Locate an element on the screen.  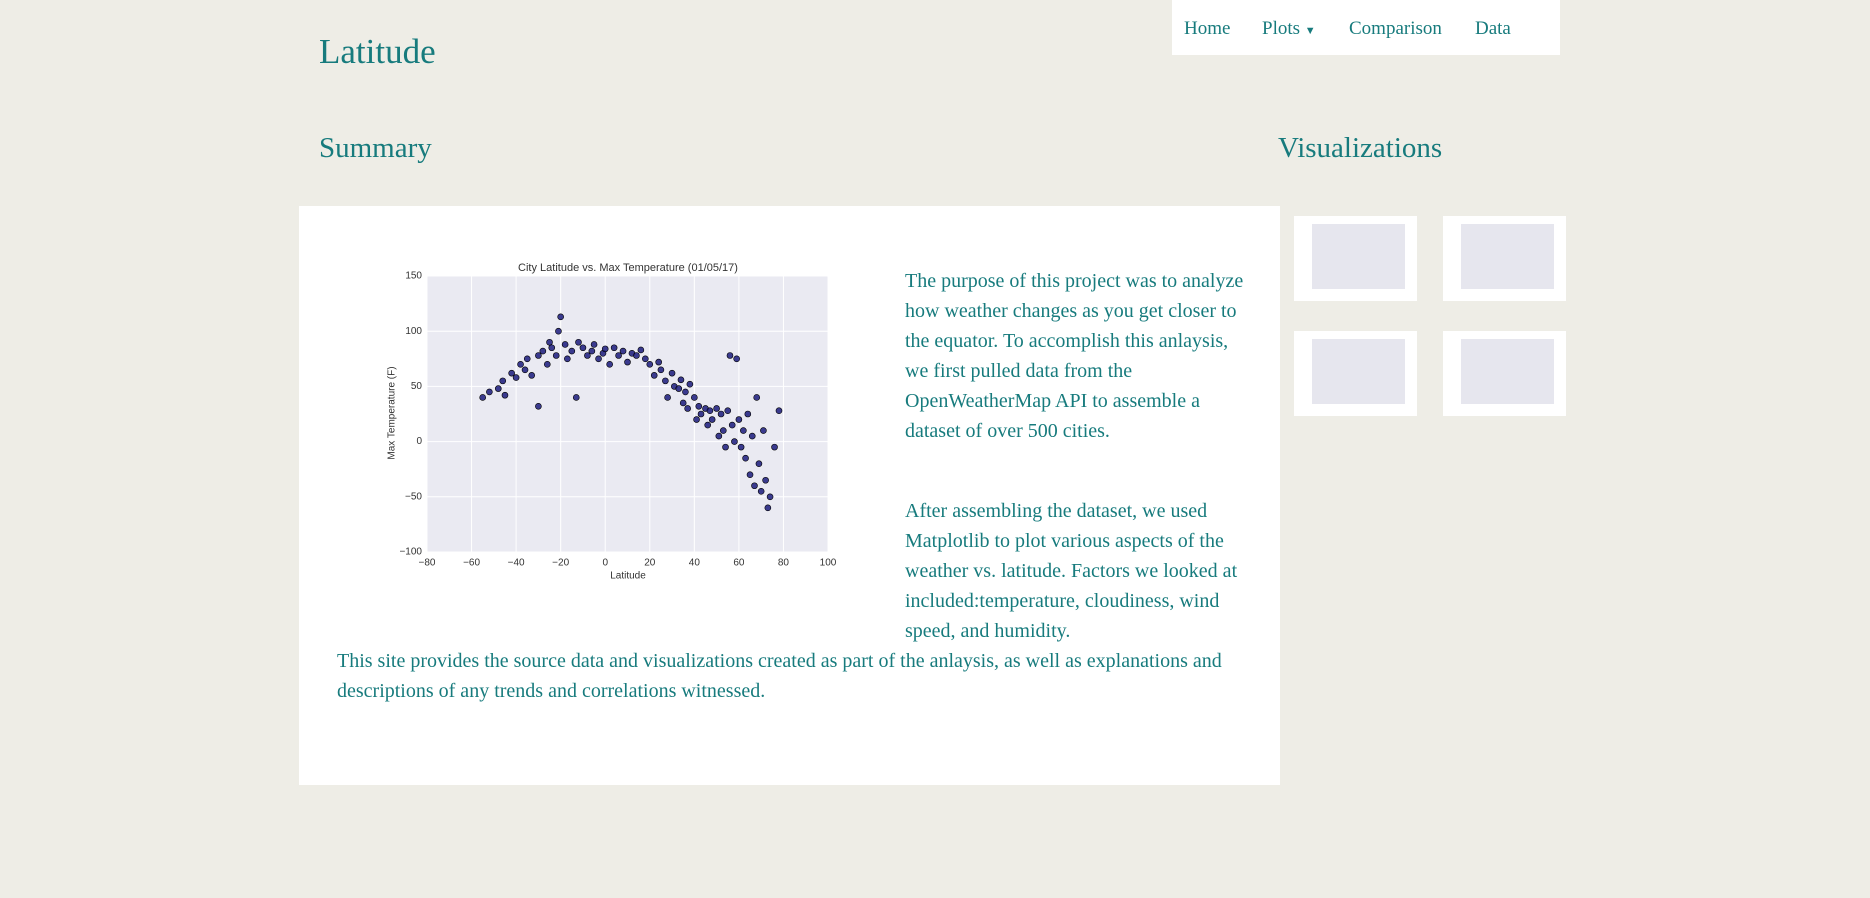
y-tick-label: −100 is located at coordinates (410, 552).